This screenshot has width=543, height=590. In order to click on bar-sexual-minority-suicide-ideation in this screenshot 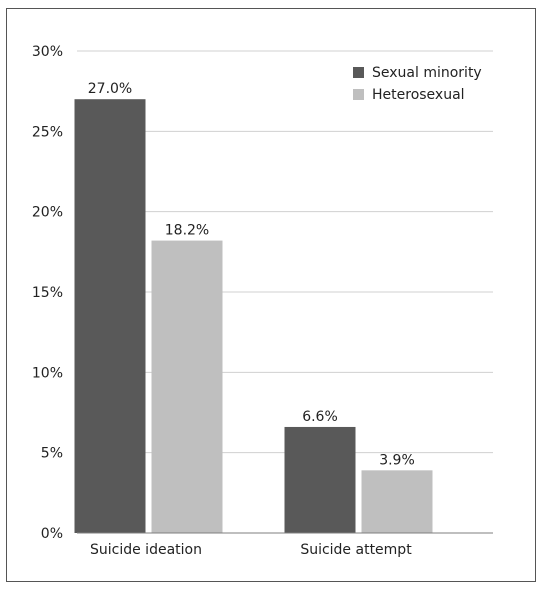, I will do `click(110, 316)`.